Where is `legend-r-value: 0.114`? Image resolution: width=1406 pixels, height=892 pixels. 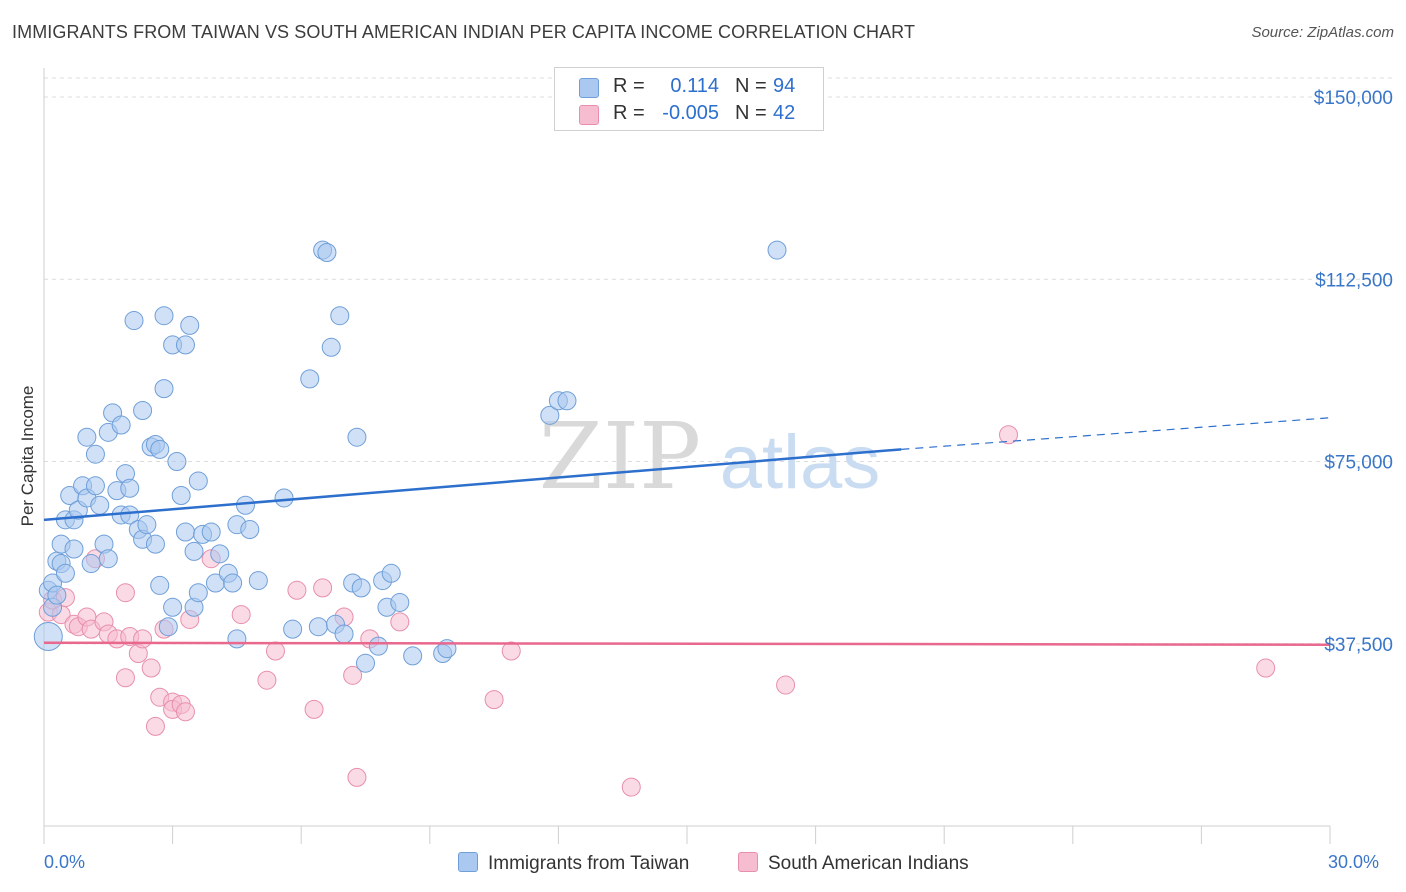
legend-r-value: 0.114 is located at coordinates (694, 86).